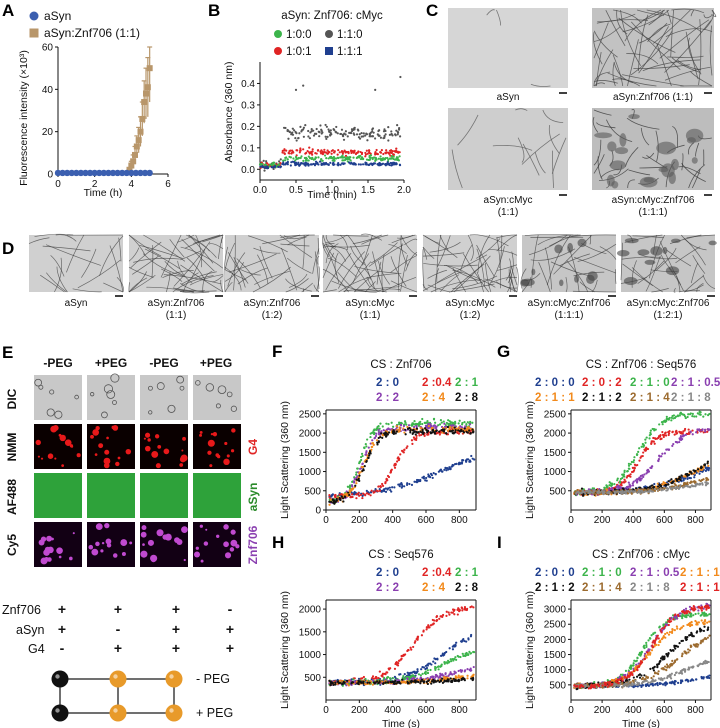 The height and width of the screenshot is (728, 720). I want to click on y-tick-label: 0.2, so click(248, 127).